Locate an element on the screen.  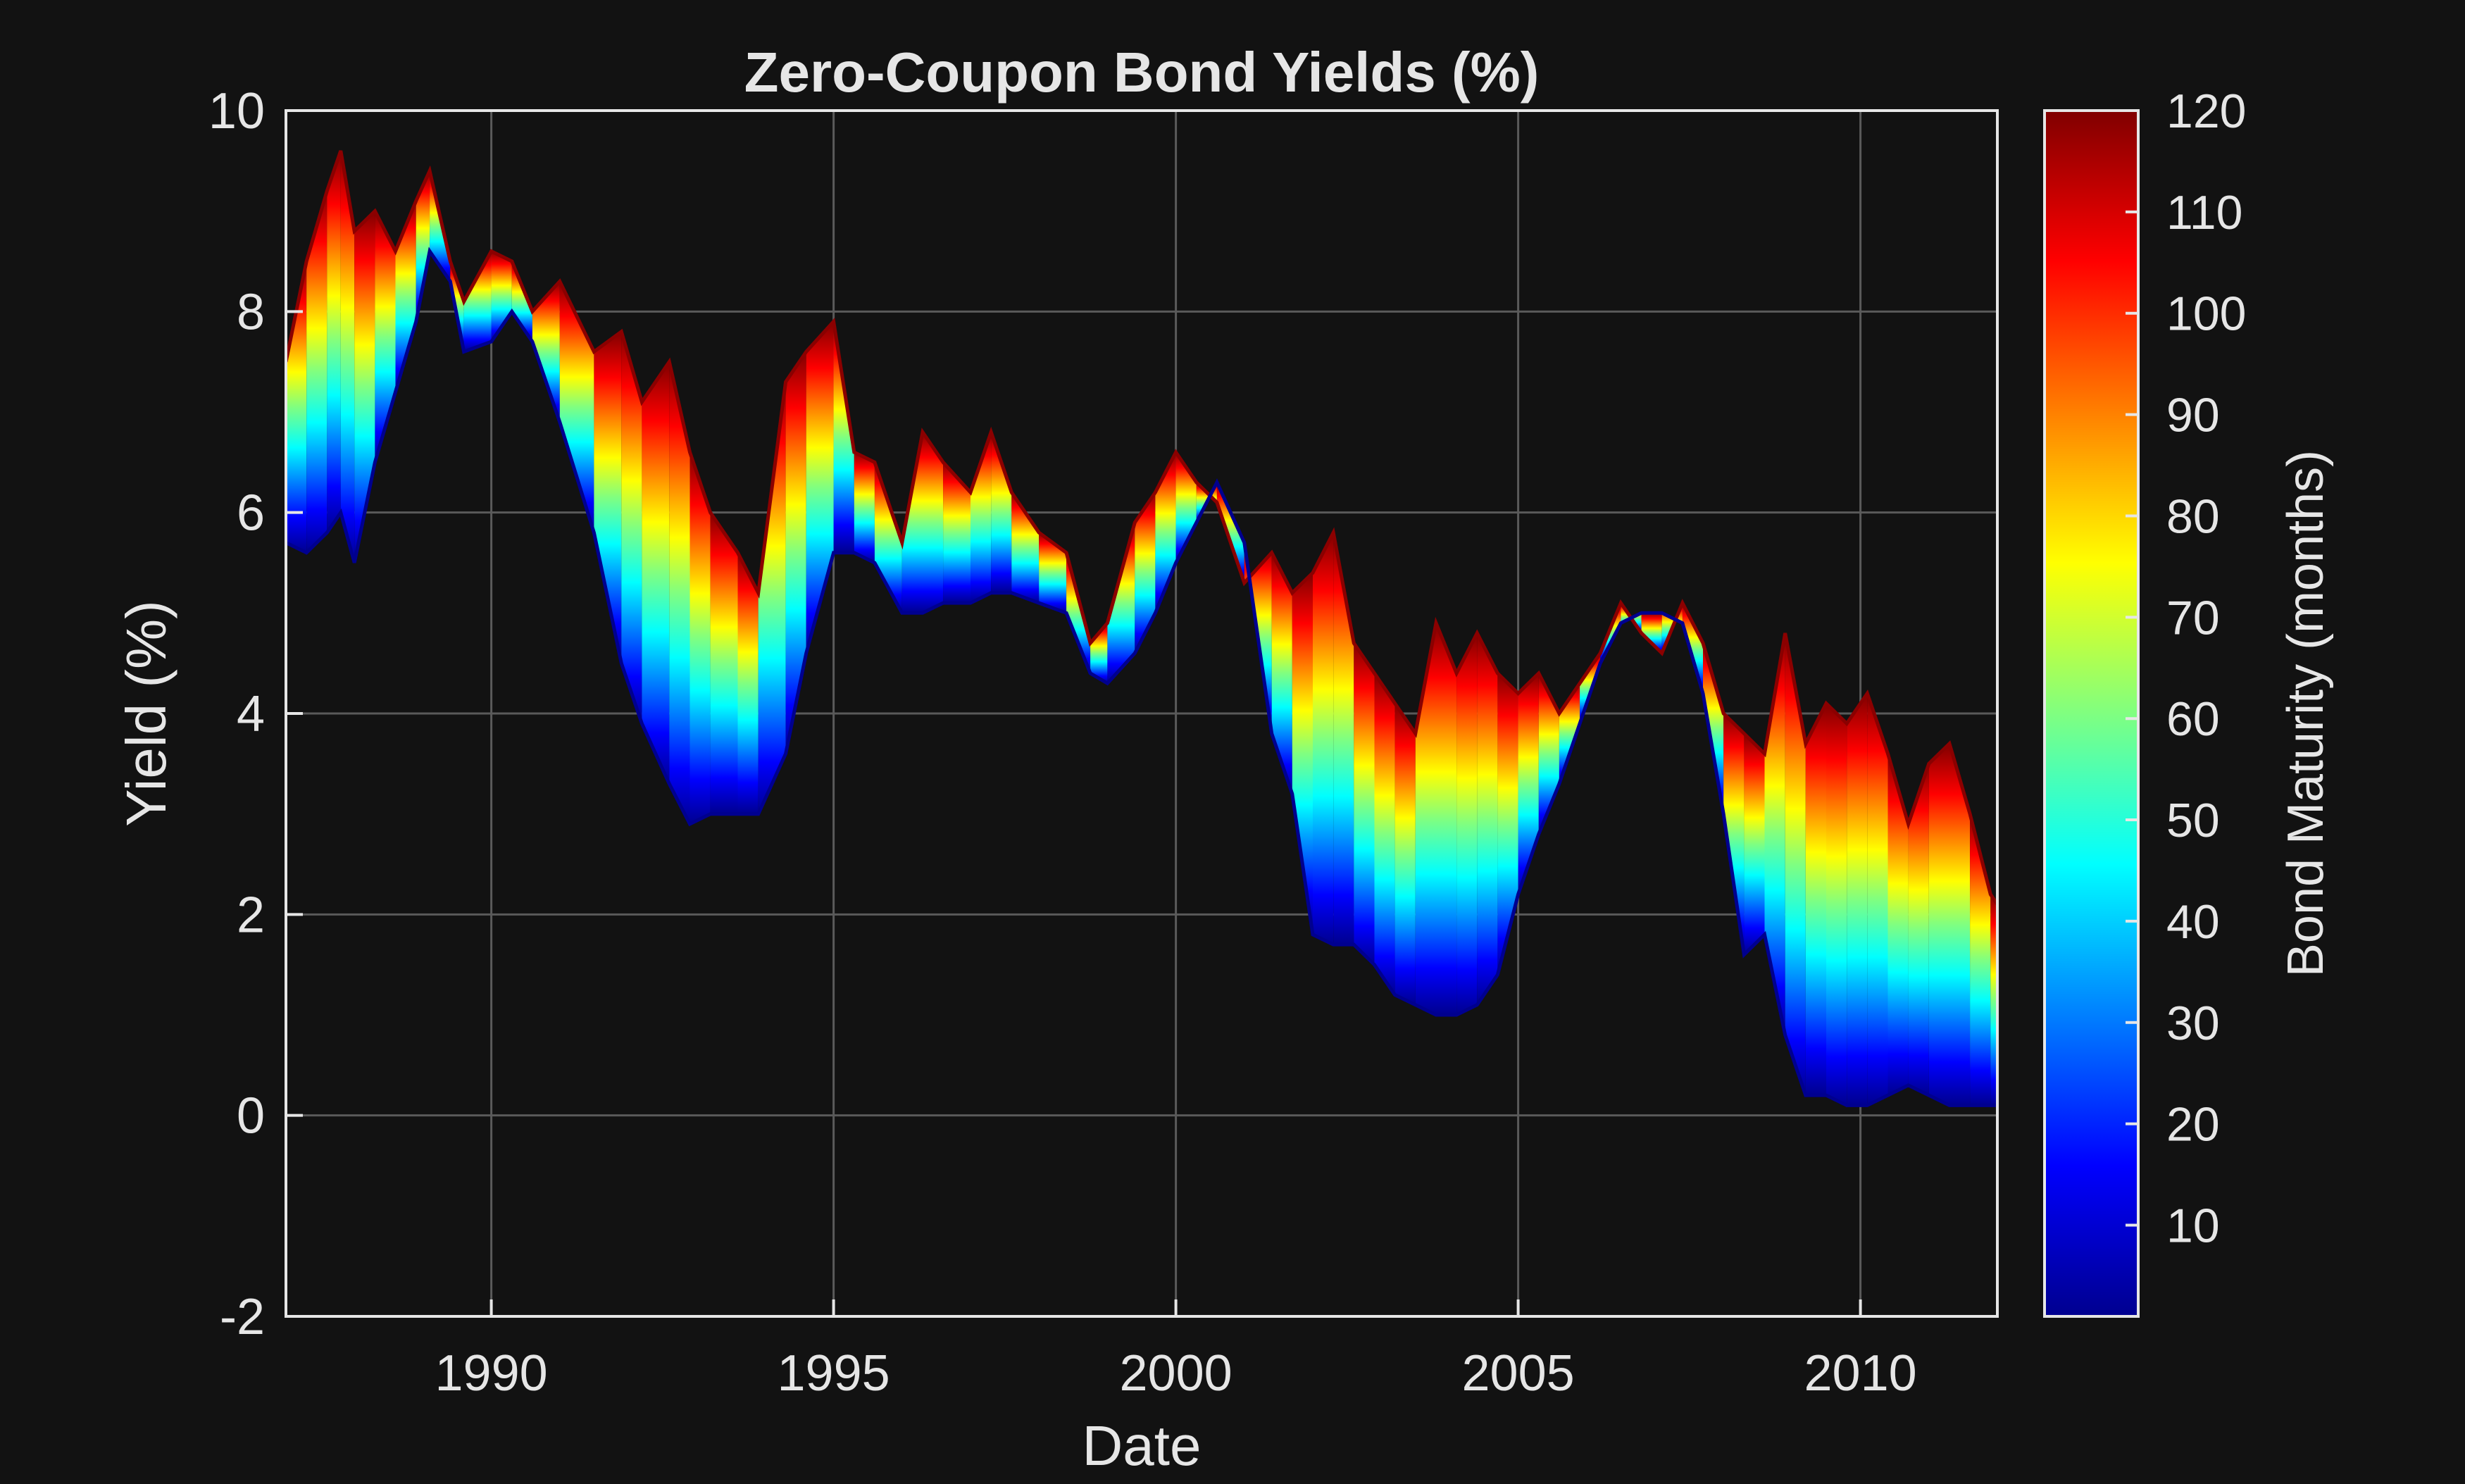
colorbar-tick-label: 110 is located at coordinates (2204, 212).